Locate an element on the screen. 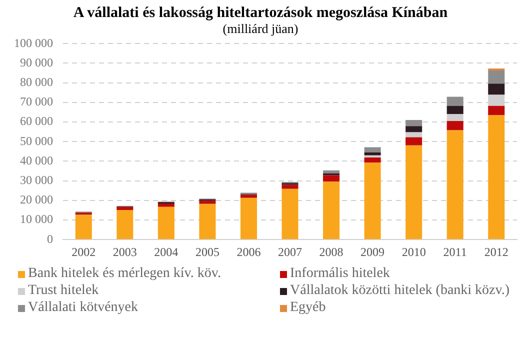 The width and height of the screenshot is (531, 342). legend-label: Egyéb is located at coordinates (308, 308).